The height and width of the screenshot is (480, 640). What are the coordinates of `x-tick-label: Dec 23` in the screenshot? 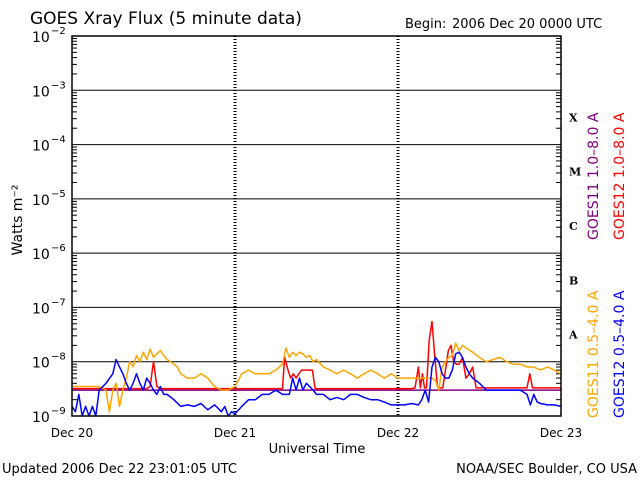 It's located at (561, 433).